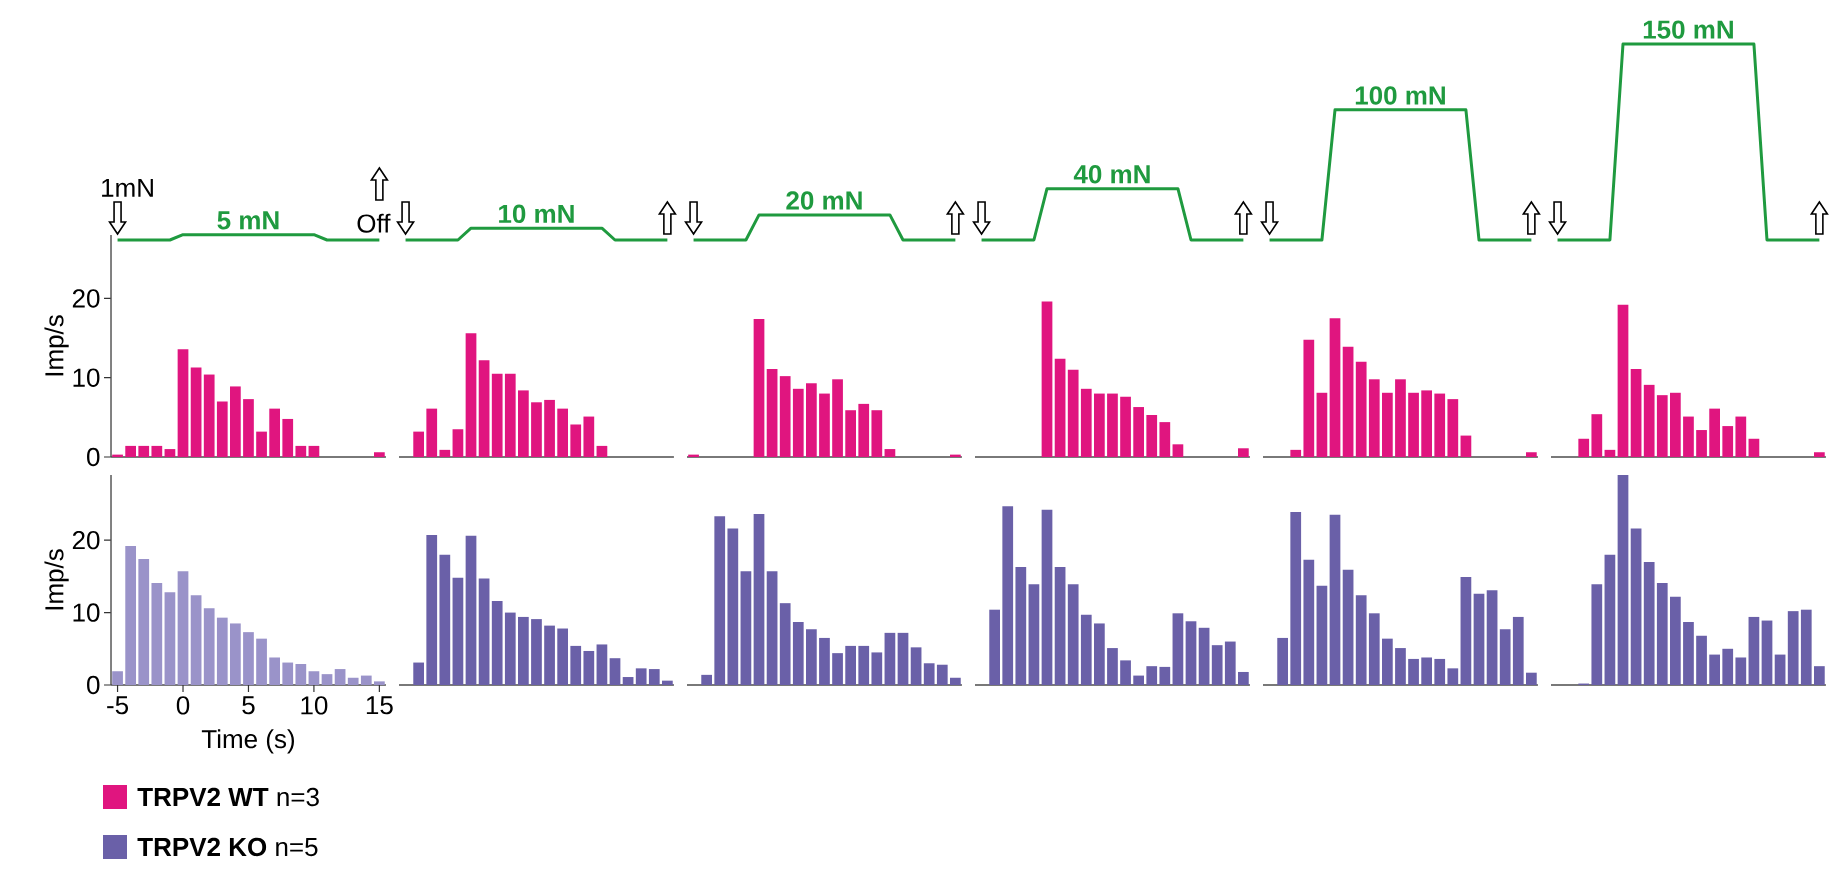 The height and width of the screenshot is (880, 1831). Describe the element at coordinates (379, 705) in the screenshot. I see `x-tick-label: 15` at that location.